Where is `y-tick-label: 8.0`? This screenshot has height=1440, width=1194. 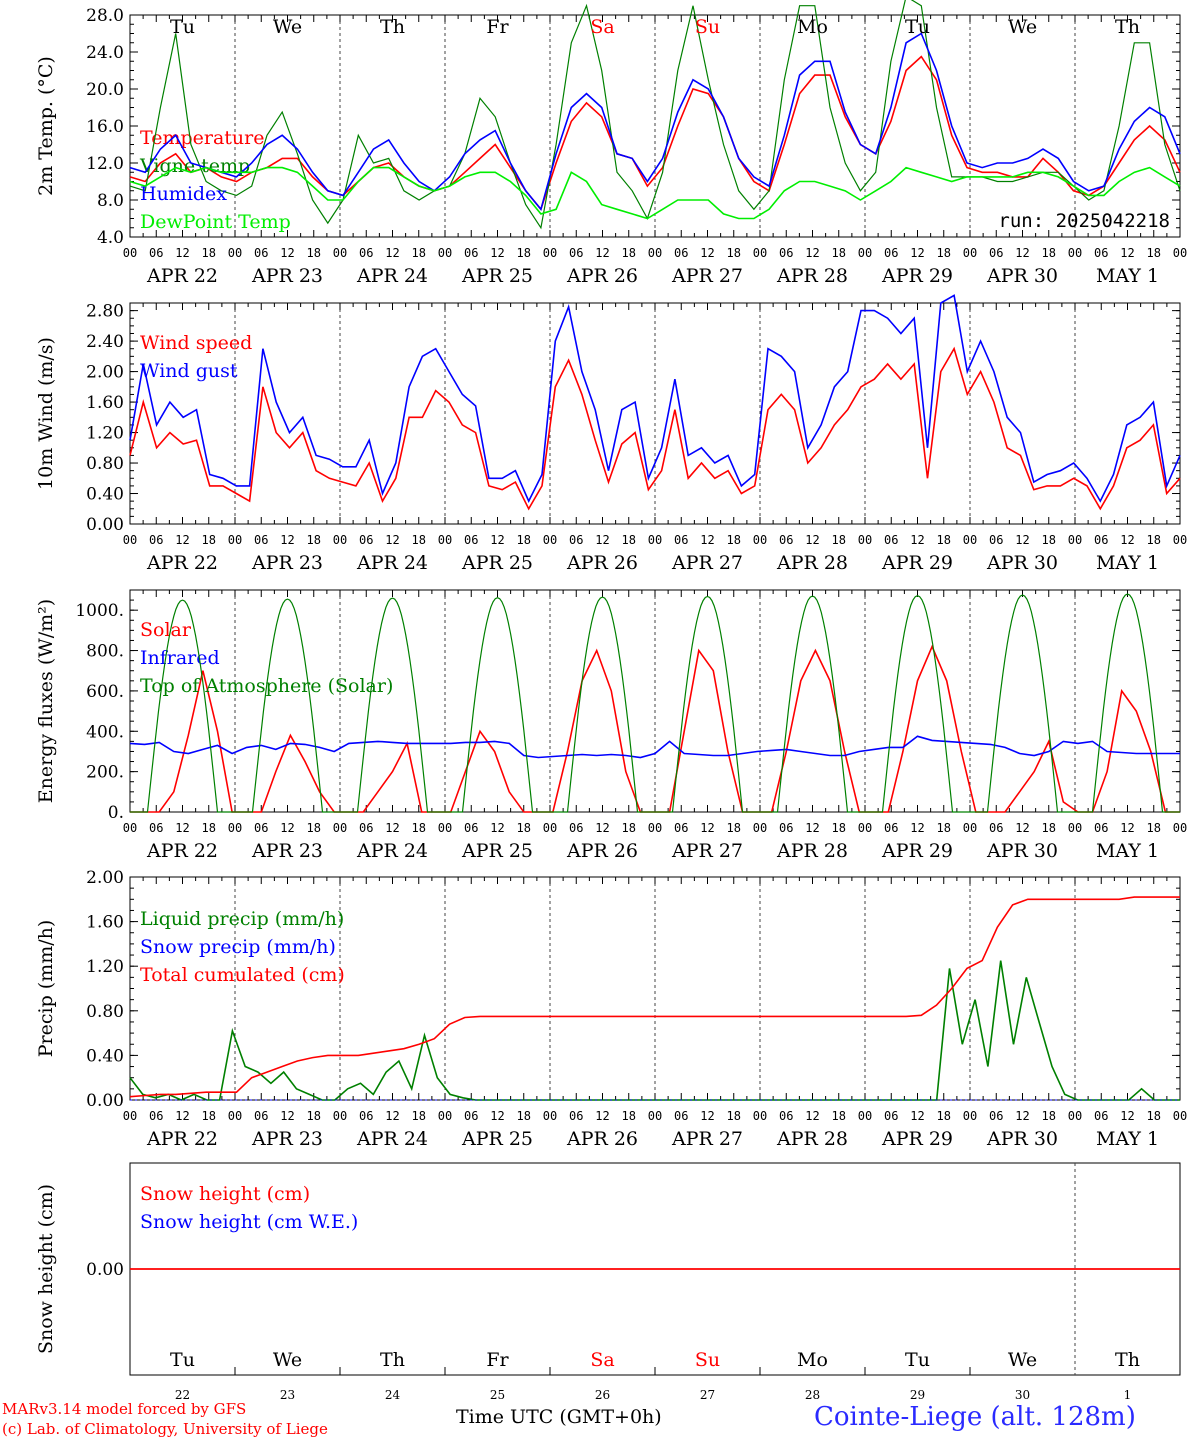 y-tick-label: 8.0 is located at coordinates (110, 201).